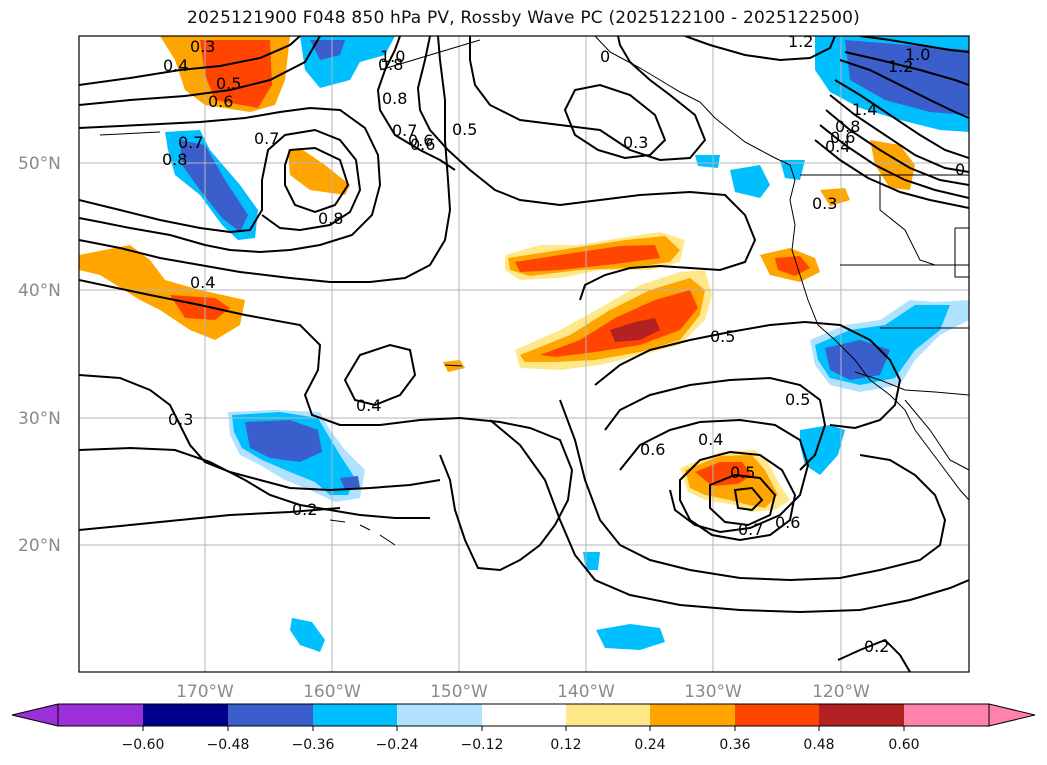 This screenshot has height=765, width=1047. What do you see at coordinates (39, 164) in the screenshot?
I see `lat-label: 50°N` at bounding box center [39, 164].